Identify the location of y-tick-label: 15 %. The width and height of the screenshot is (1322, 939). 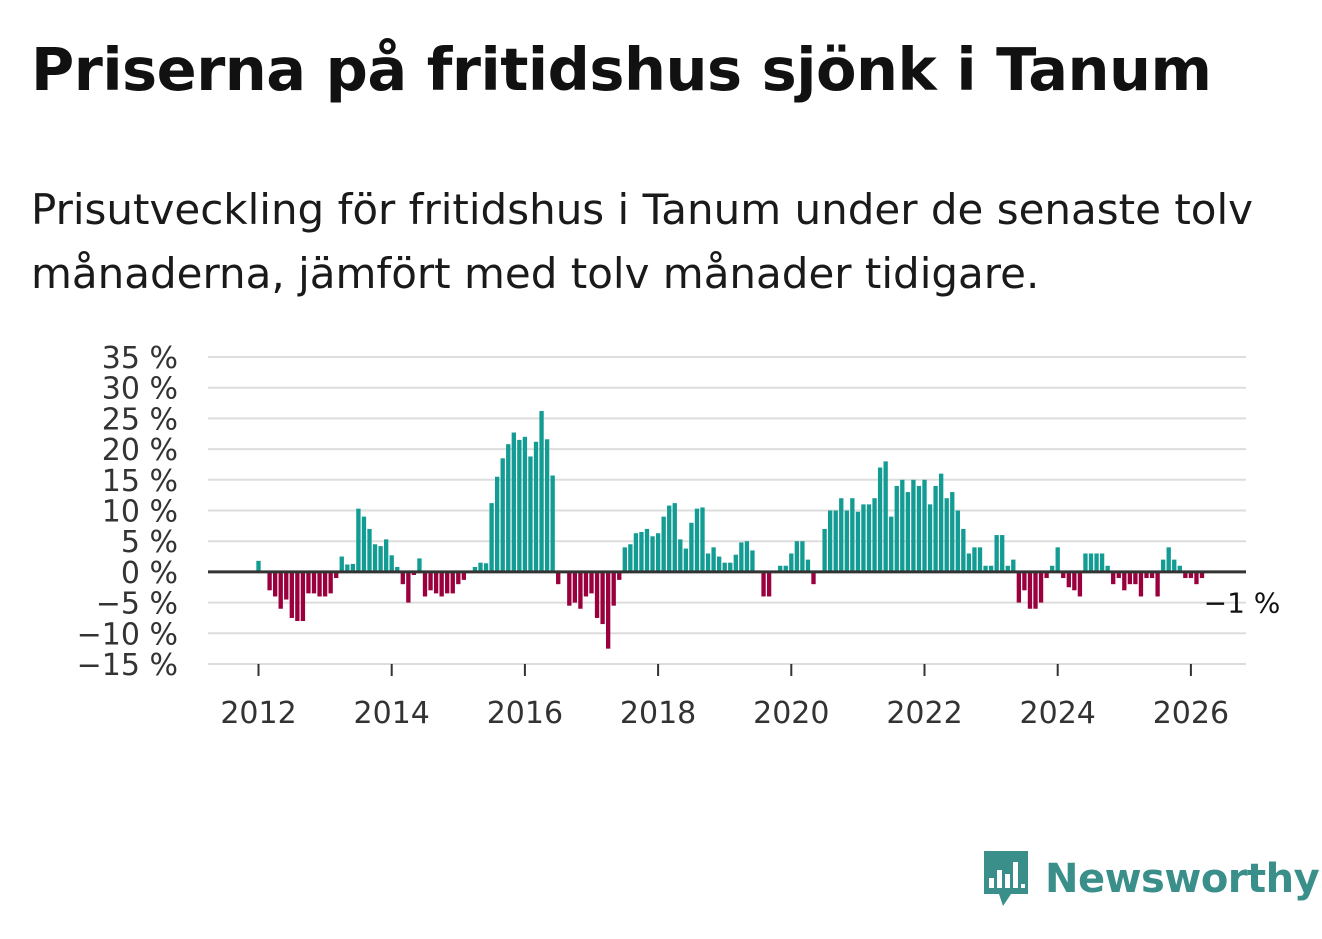
(140, 481).